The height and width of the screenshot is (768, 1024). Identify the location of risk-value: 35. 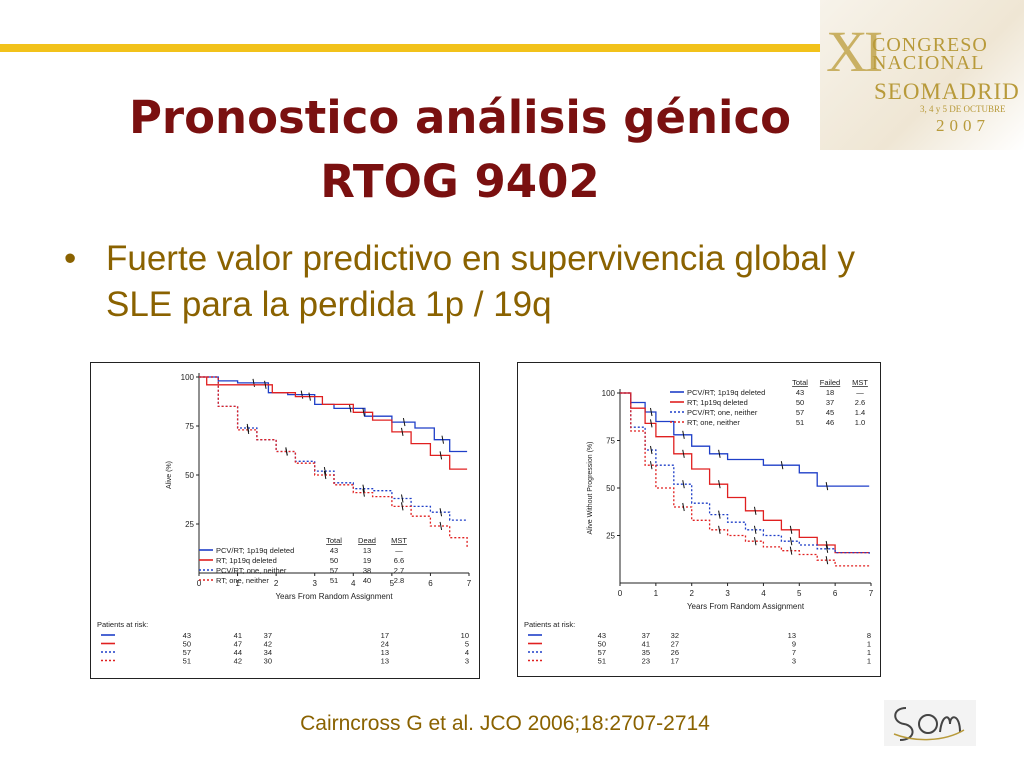
(646, 652).